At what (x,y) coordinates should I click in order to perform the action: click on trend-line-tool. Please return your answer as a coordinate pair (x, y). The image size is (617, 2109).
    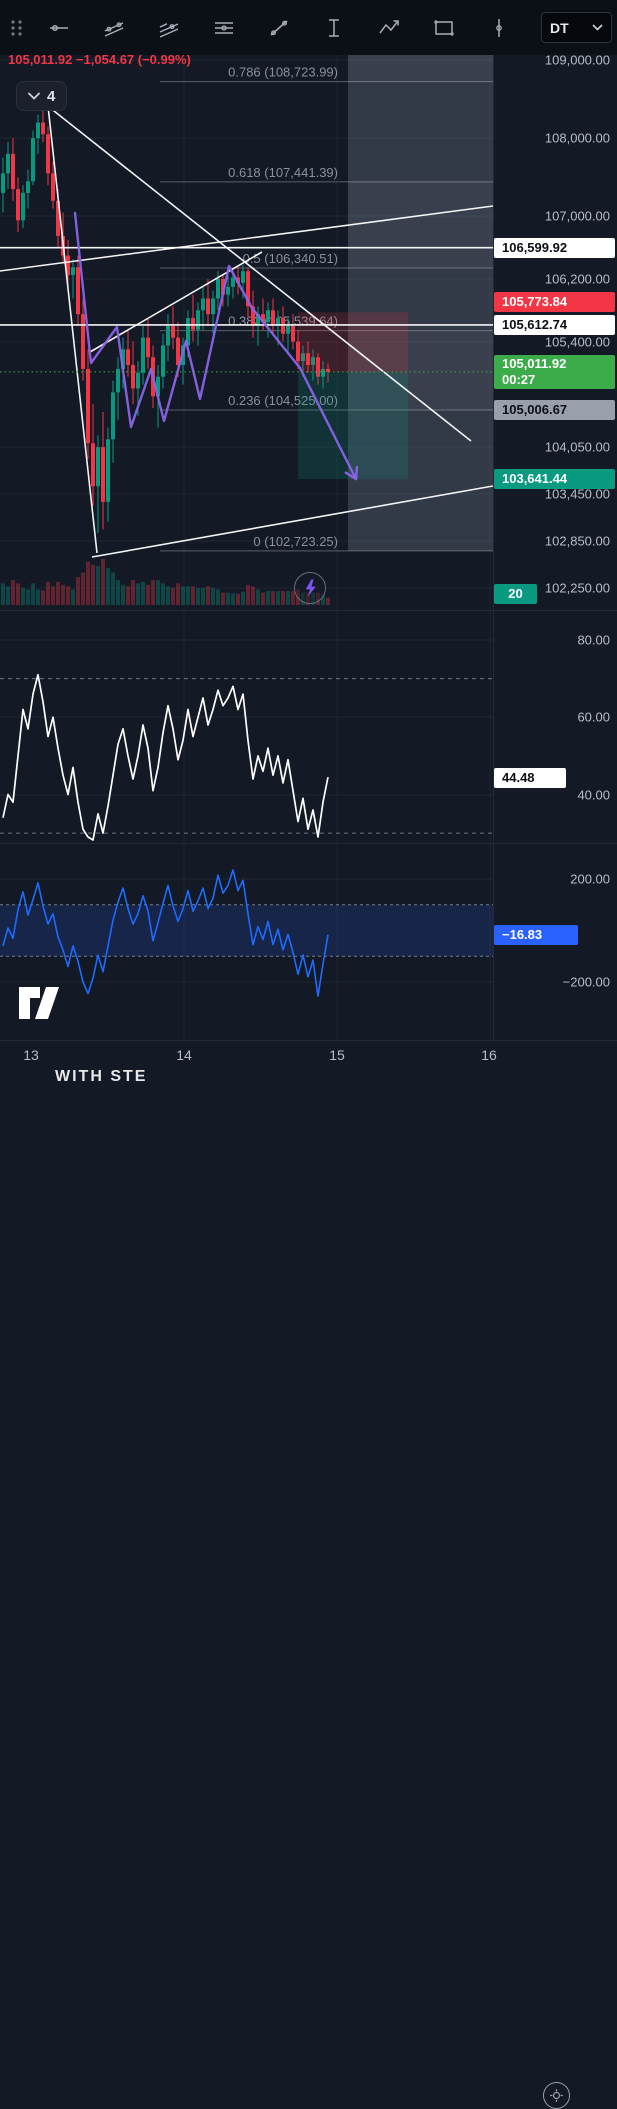
    Looking at the image, I should click on (279, 28).